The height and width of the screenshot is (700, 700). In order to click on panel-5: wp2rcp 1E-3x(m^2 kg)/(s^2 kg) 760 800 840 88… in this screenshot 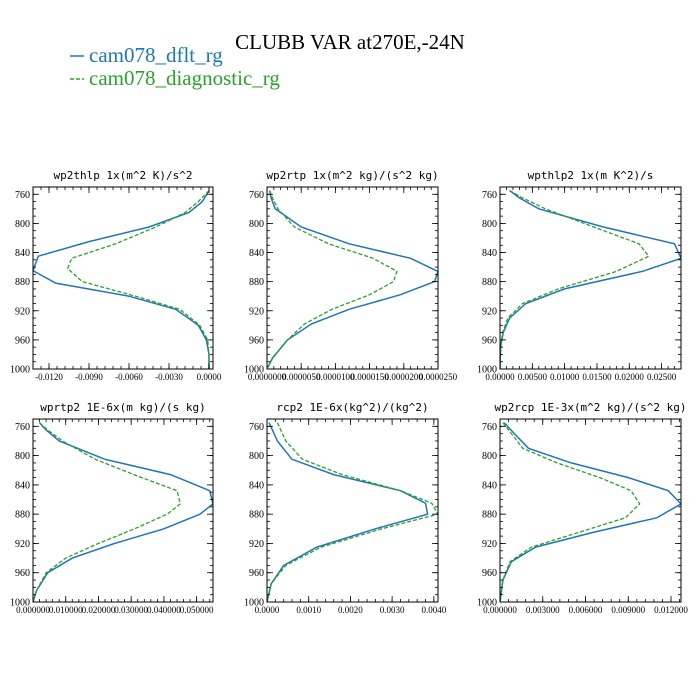, I will do `click(582, 508)`.